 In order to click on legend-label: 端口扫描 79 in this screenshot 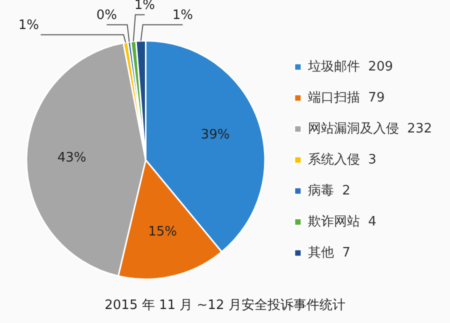, I will do `click(346, 98)`.